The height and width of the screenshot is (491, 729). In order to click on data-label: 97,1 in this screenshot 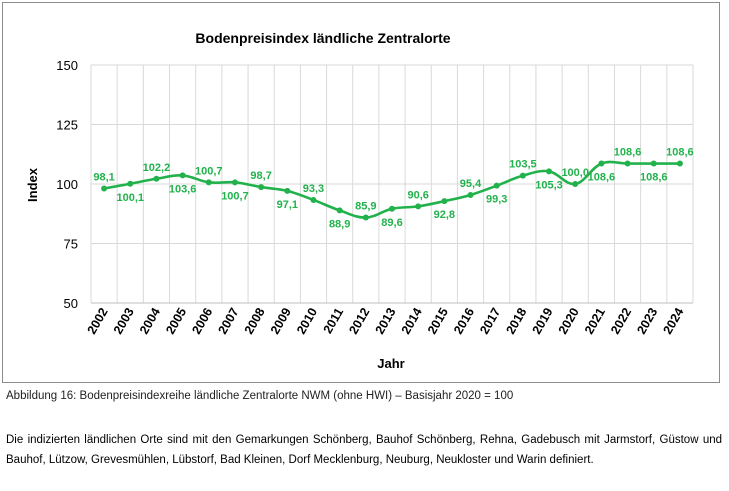, I will do `click(287, 205)`.